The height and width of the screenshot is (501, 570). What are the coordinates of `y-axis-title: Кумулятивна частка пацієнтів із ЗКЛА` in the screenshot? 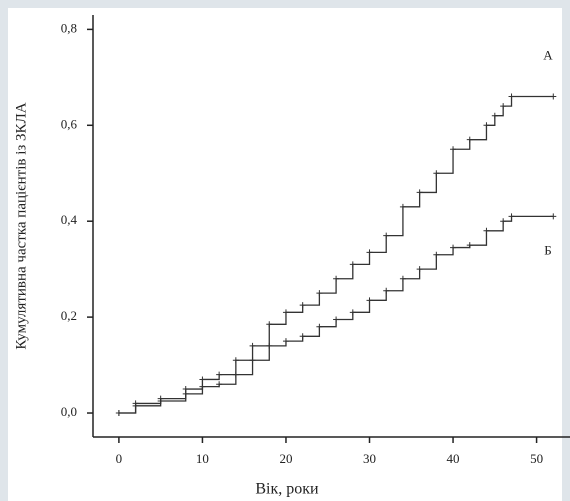 It's located at (21, 225).